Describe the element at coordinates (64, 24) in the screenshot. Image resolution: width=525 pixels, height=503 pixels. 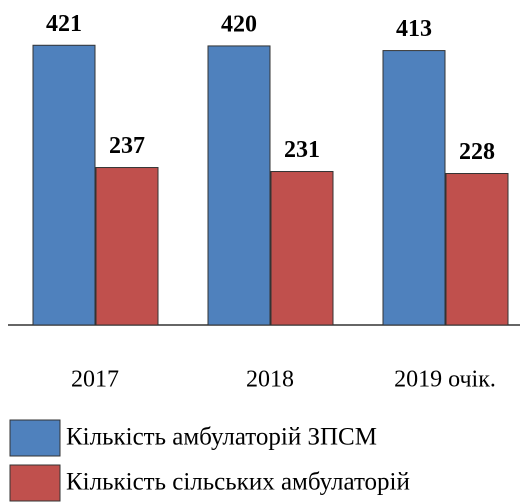
I see `value-label: 421` at that location.